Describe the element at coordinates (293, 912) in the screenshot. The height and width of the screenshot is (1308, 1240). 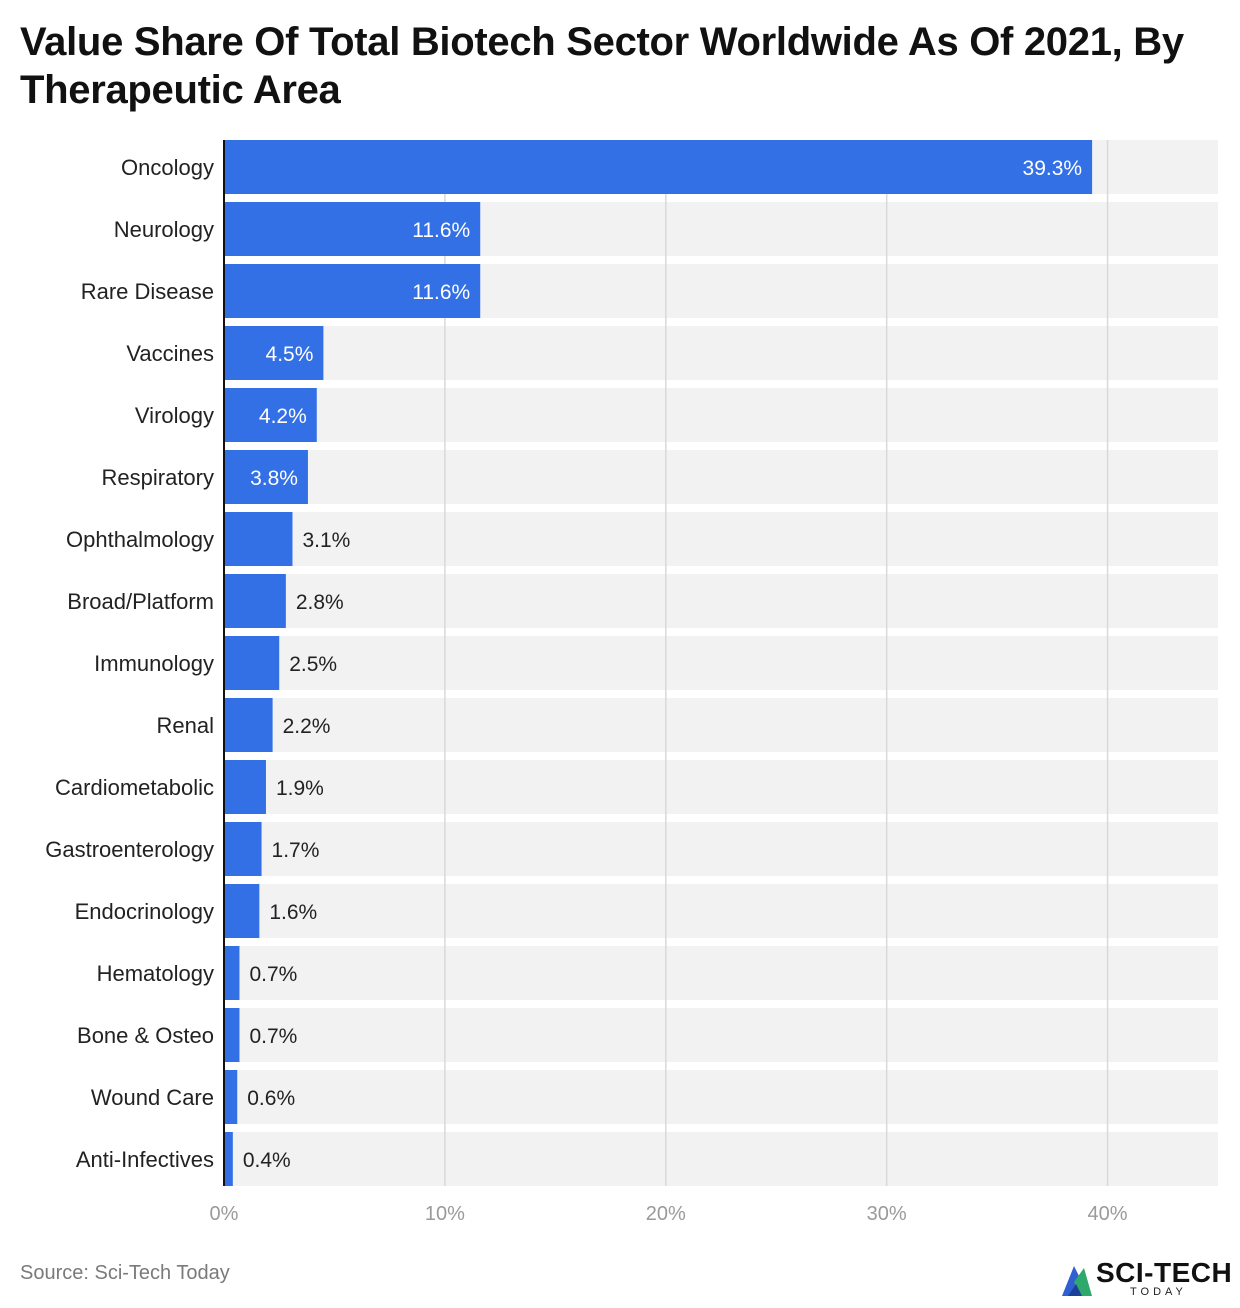
I see `value-label: 1.6%` at that location.